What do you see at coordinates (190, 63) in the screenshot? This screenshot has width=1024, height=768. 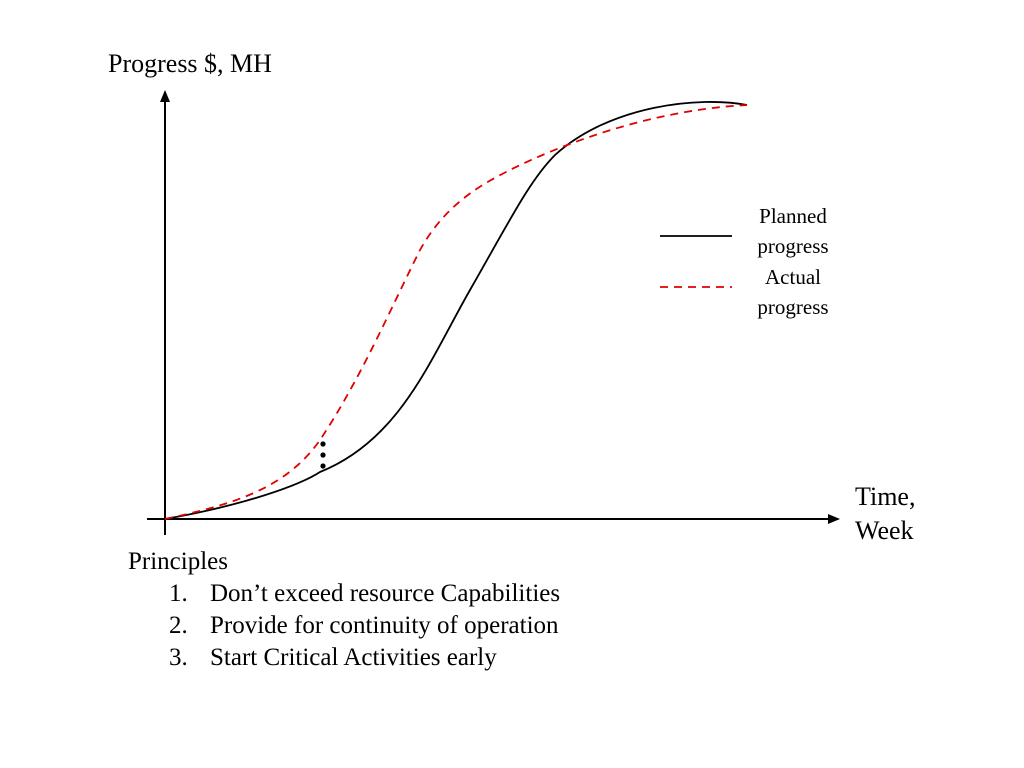 I see `y-axis-label: Progress $, MH` at bounding box center [190, 63].